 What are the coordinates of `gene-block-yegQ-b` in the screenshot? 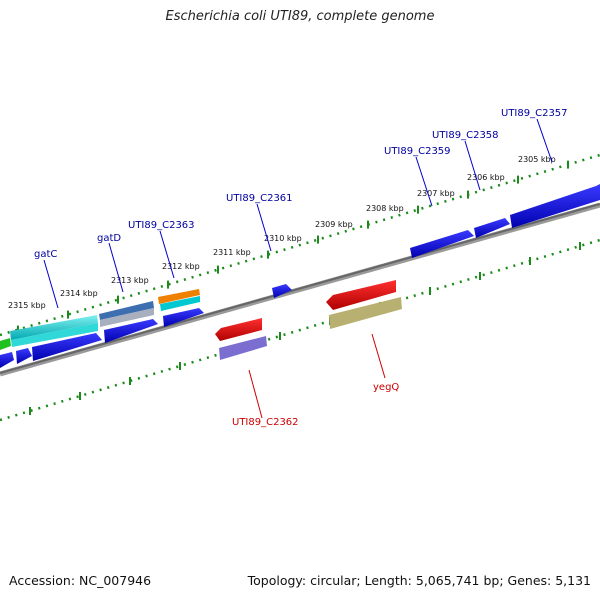 It's located at (365, 313).